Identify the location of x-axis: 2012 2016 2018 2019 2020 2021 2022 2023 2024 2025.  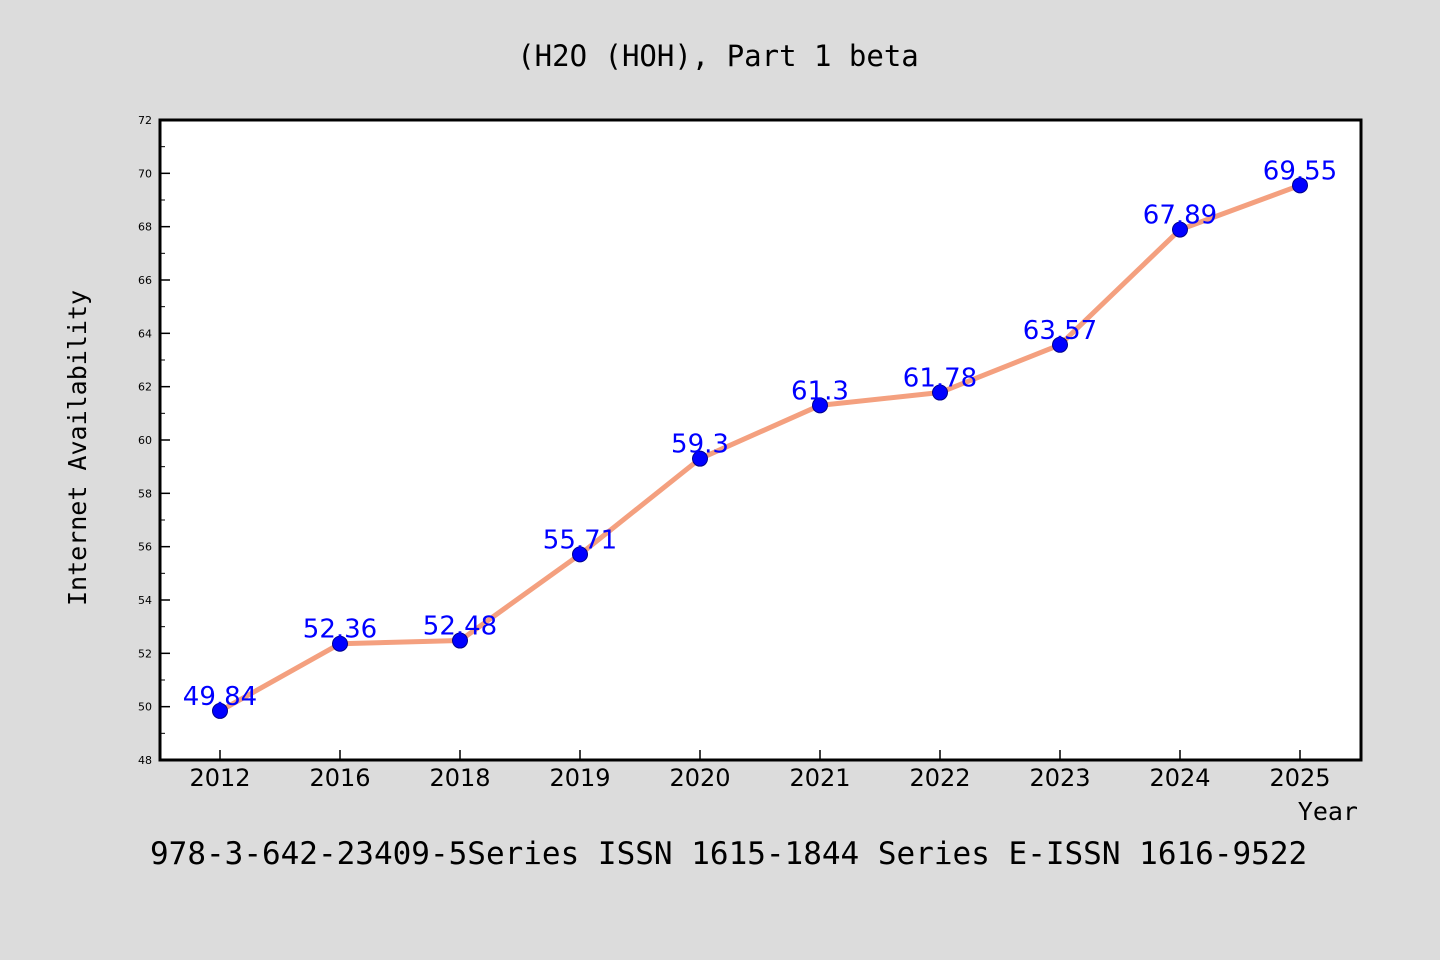
(760, 771).